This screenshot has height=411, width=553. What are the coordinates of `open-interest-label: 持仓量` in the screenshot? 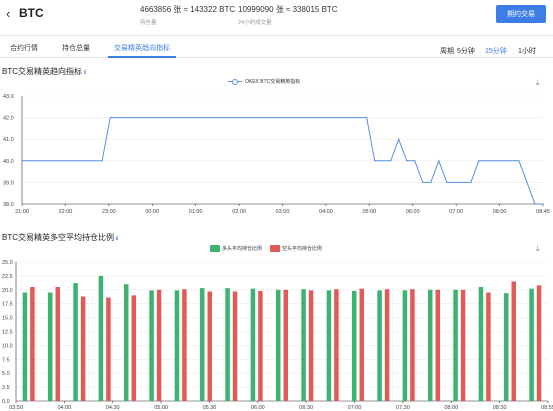 It's located at (148, 23).